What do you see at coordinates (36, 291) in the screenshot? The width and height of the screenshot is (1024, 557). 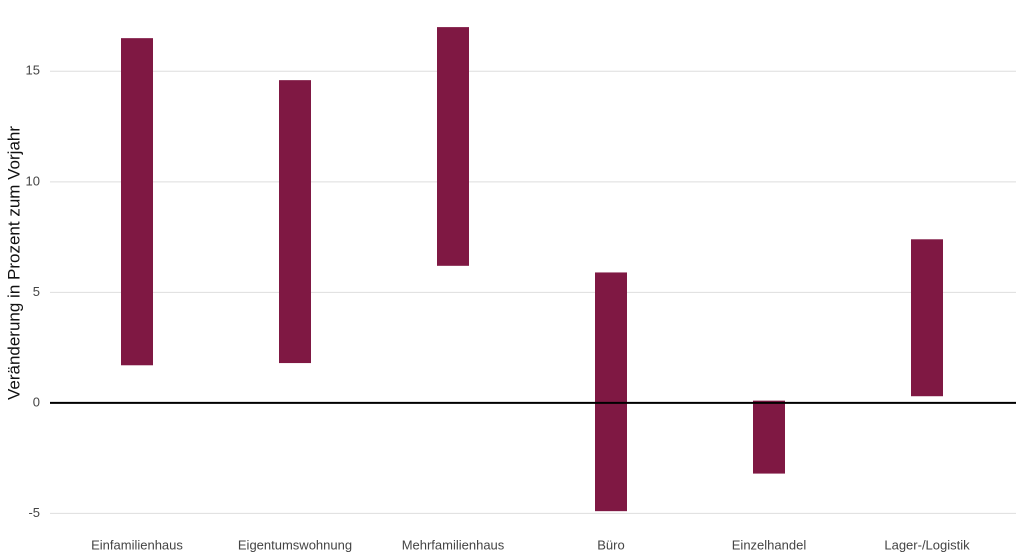 I see `y-tick-label: 5` at bounding box center [36, 291].